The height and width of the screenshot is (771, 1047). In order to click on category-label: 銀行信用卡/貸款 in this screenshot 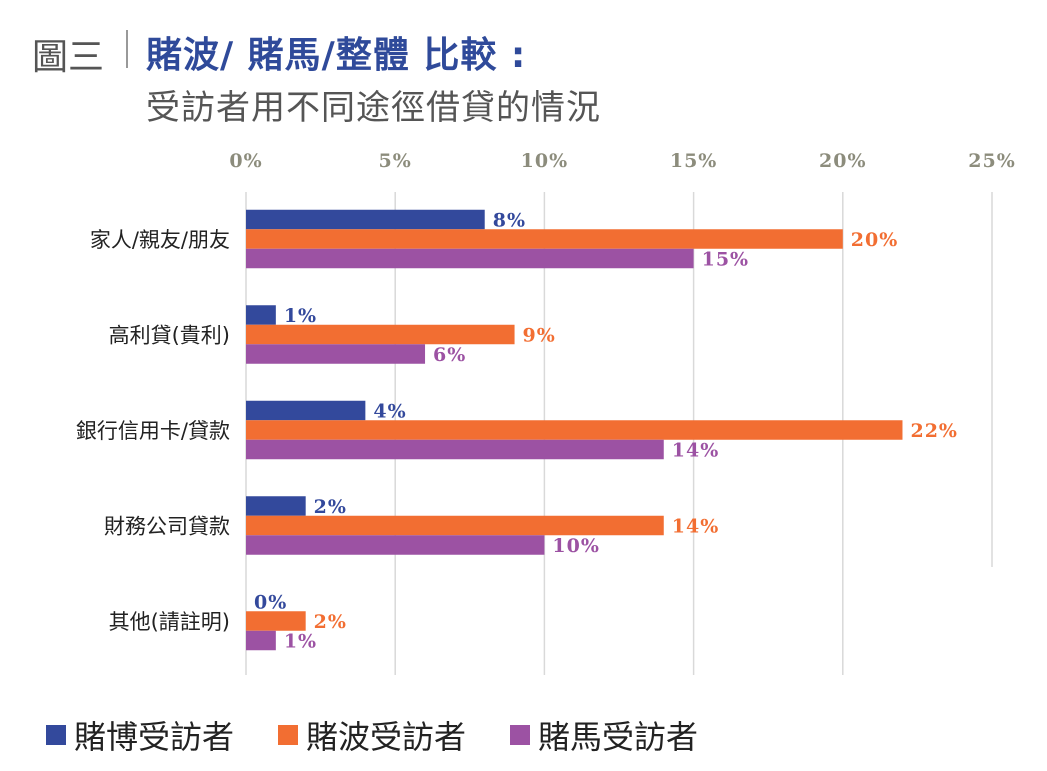, I will do `click(153, 431)`.